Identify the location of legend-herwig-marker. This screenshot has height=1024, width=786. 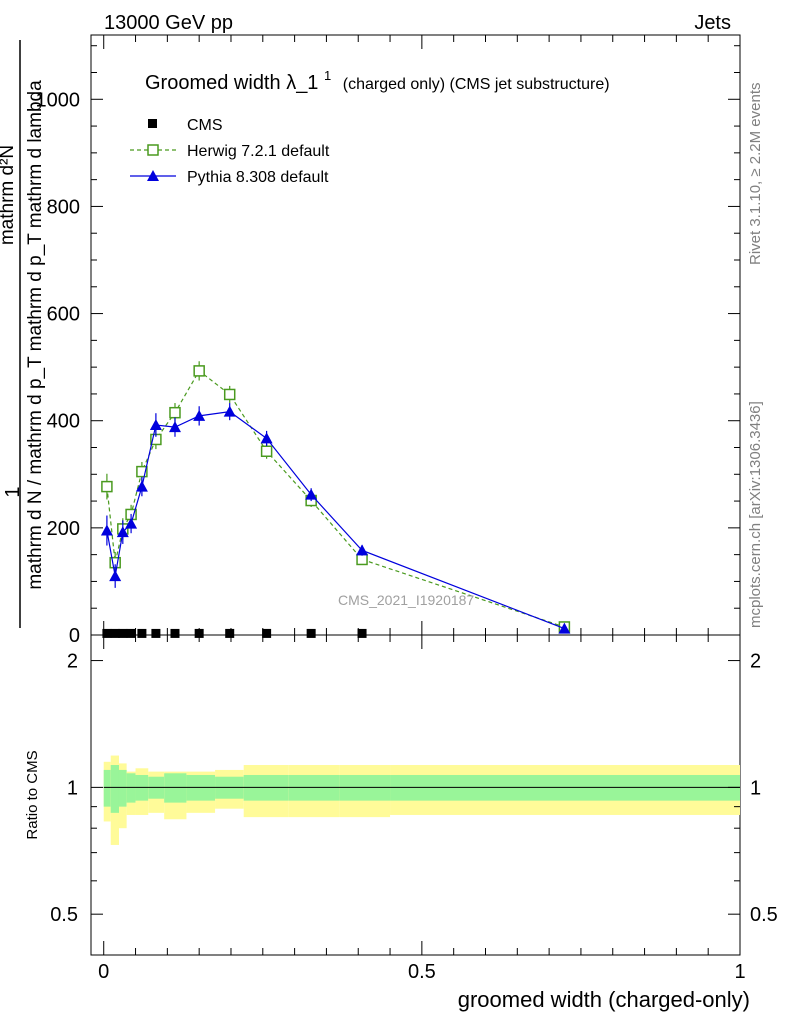
(153, 150).